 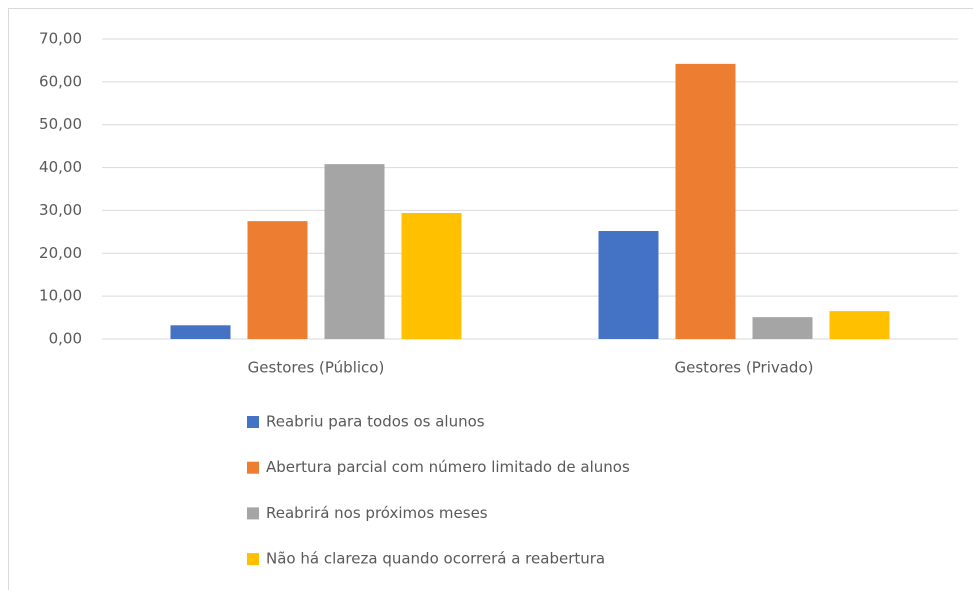 I want to click on x-tick-label: Gestores (Privado), so click(x=744, y=368).